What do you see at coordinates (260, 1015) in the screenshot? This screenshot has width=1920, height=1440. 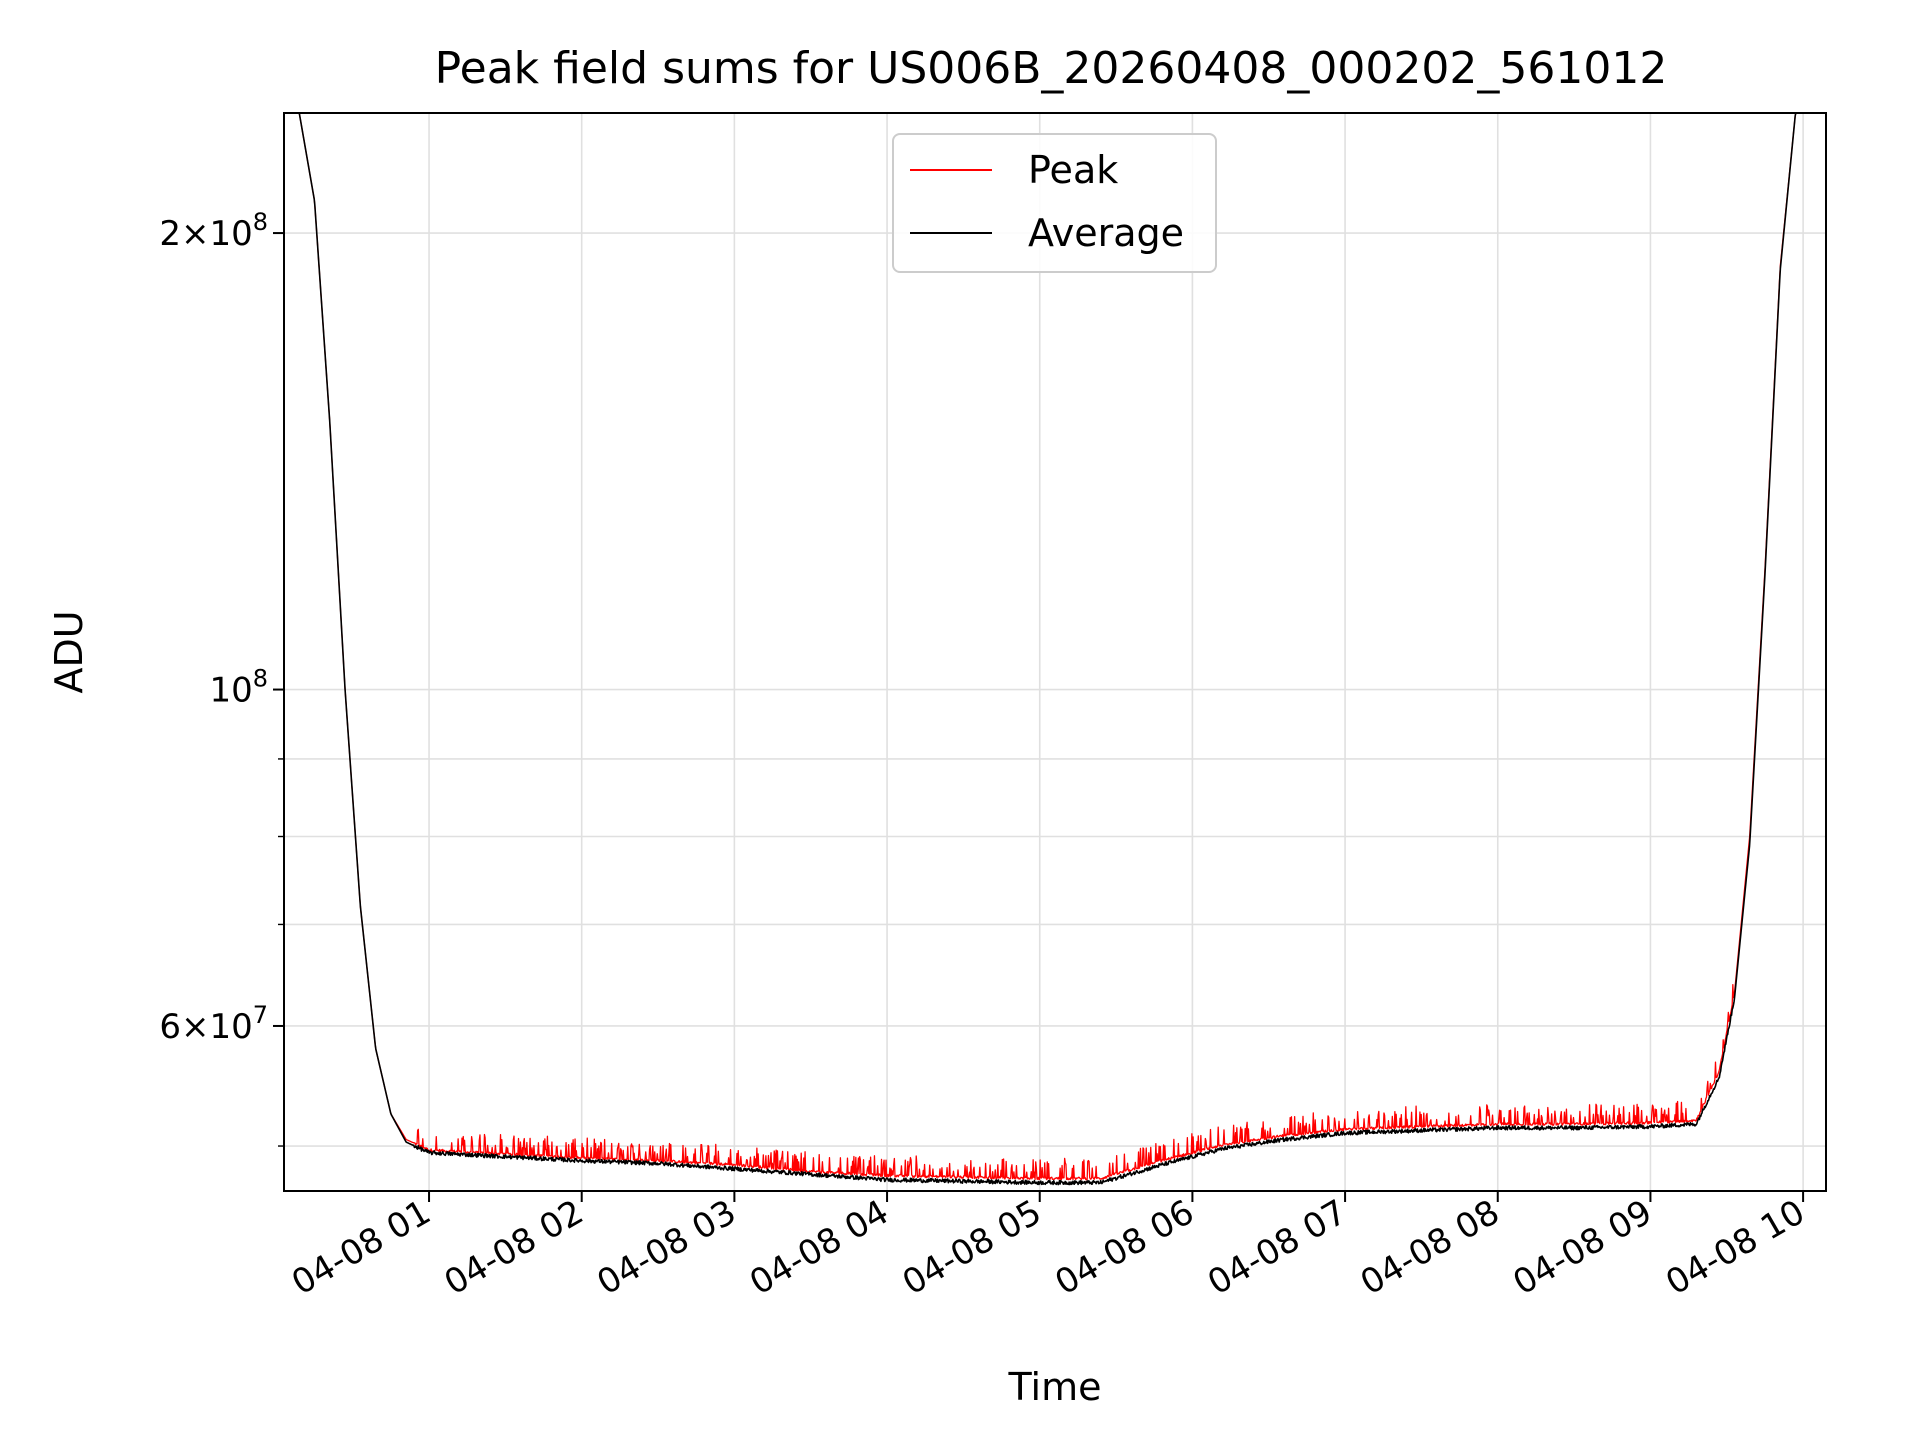 I see `y-tick-exponent: 7` at bounding box center [260, 1015].